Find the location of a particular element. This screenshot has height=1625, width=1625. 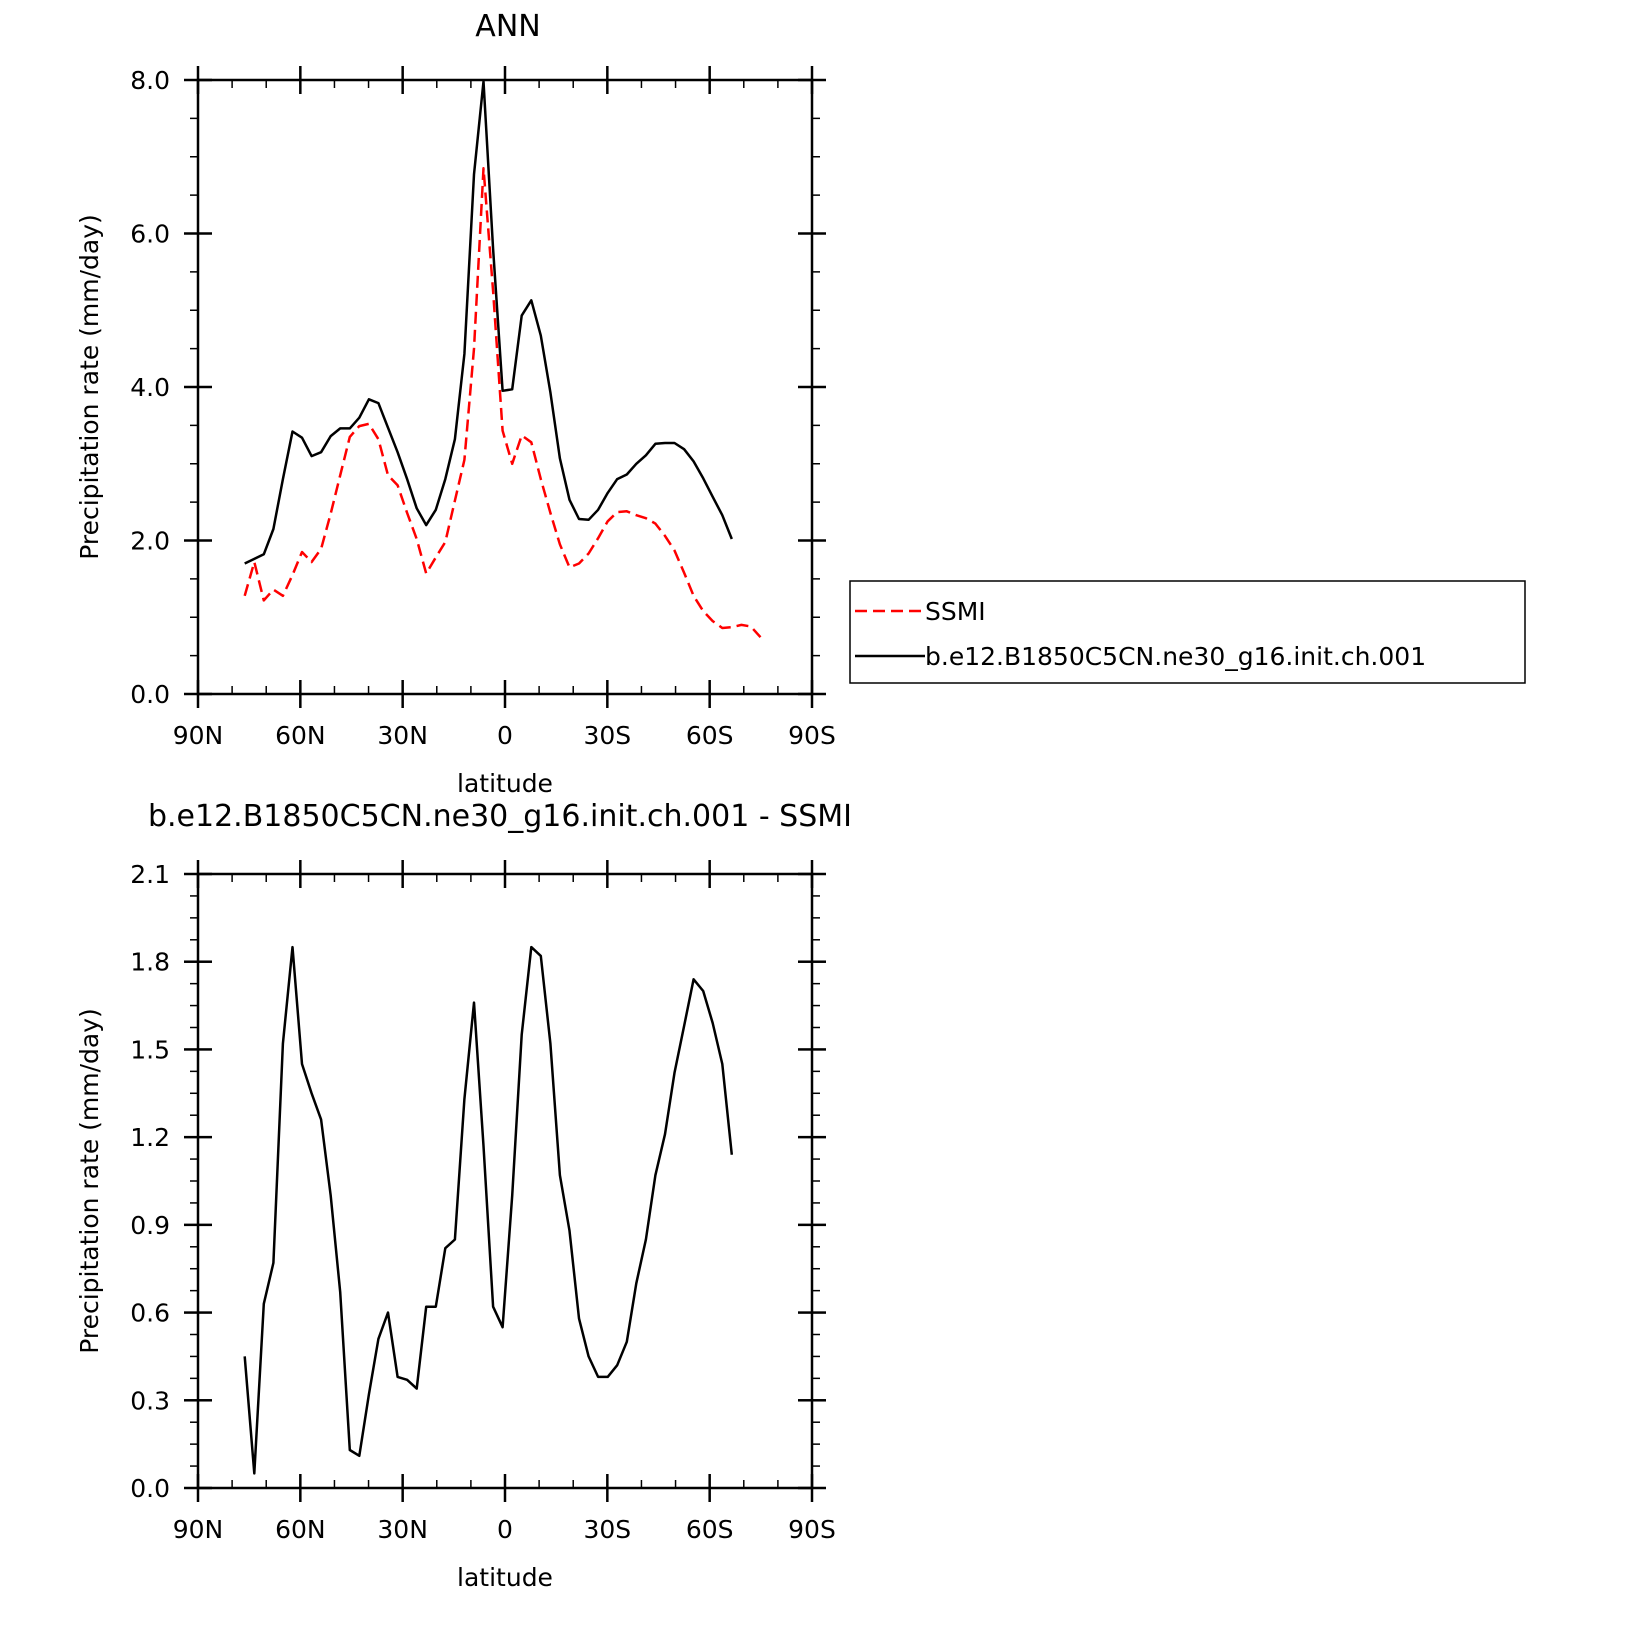

y-tick-label: 0.6 is located at coordinates (150, 1313).